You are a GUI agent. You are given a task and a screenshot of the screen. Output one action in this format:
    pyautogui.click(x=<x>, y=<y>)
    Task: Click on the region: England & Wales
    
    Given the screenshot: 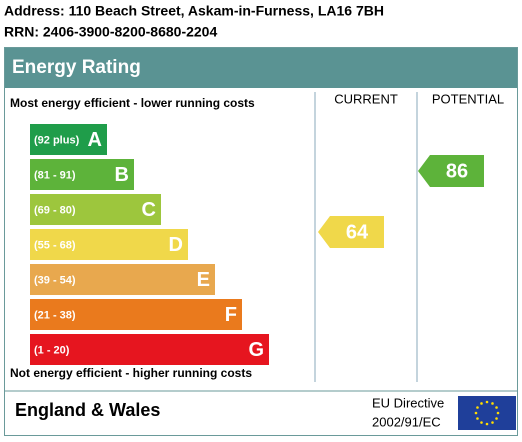 What is the action you would take?
    pyautogui.click(x=87, y=410)
    